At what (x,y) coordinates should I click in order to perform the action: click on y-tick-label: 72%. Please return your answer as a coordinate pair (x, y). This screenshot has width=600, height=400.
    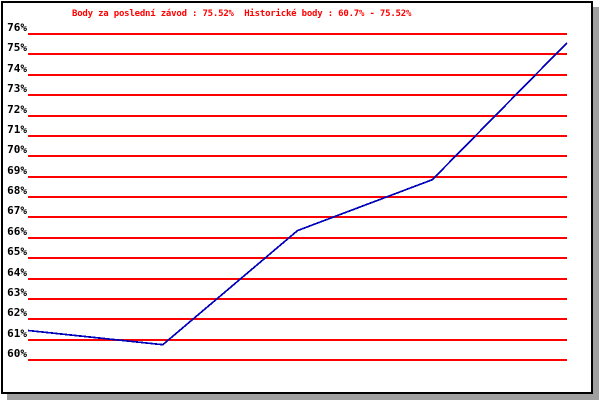
    Looking at the image, I should click on (17, 109).